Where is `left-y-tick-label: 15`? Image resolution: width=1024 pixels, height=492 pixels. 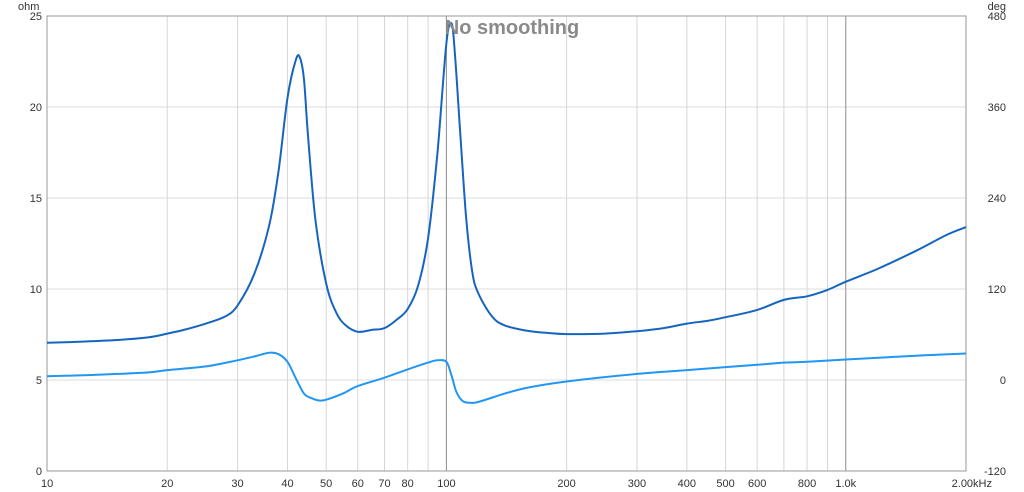
left-y-tick-label: 15 is located at coordinates (36, 199).